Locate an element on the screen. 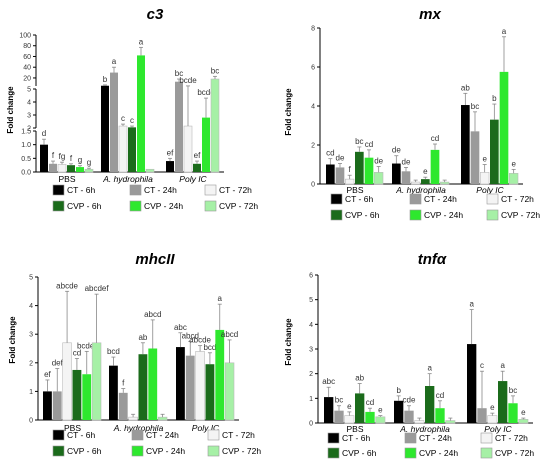 Image resolution: width=550 pixels, height=465 pixels. significance-label-mhcII: ab is located at coordinates (142, 337).